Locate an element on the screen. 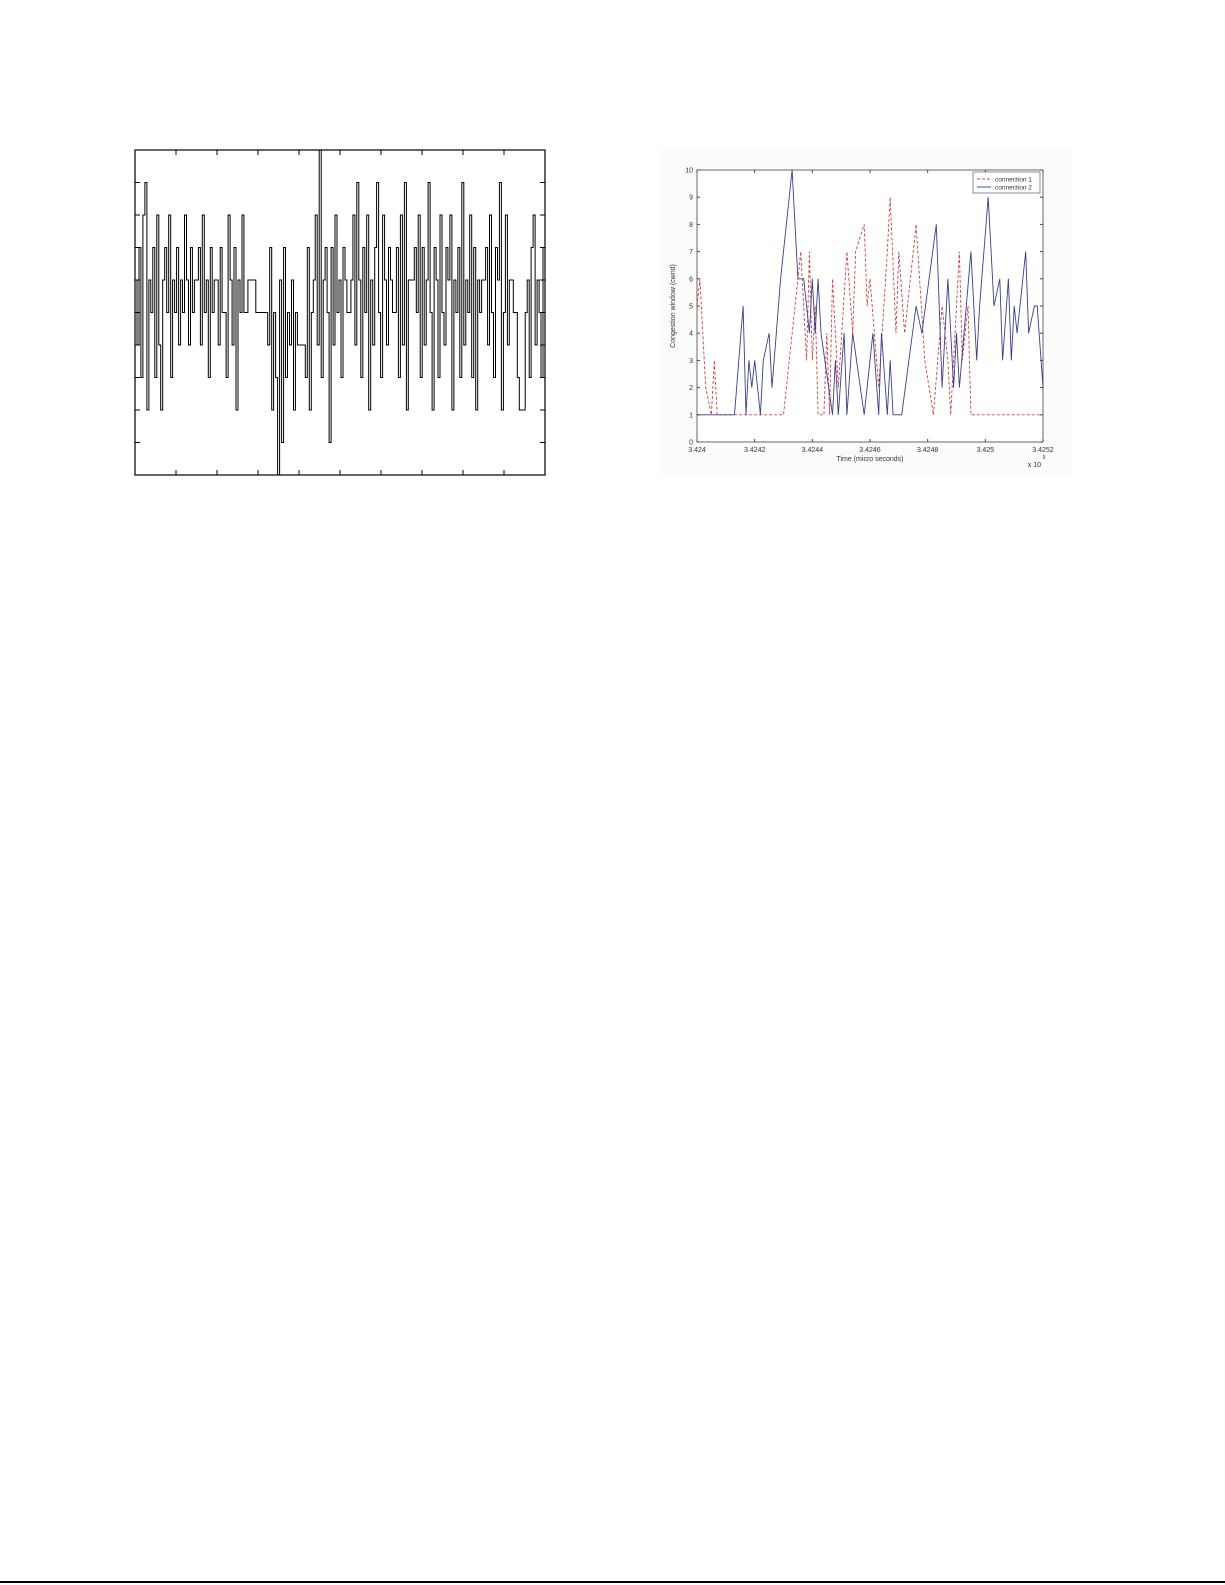 The height and width of the screenshot is (1585, 1225). x-multiplier: x 10 is located at coordinates (1034, 465).